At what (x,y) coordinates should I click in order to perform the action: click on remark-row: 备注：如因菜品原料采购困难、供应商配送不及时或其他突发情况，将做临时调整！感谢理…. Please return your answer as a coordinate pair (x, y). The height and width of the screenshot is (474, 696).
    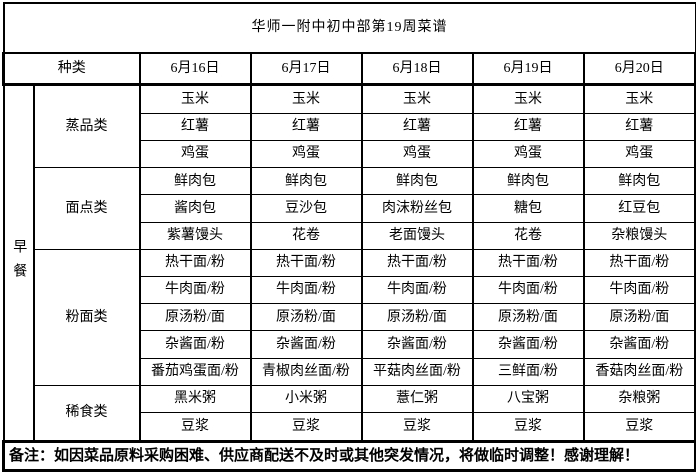
    Looking at the image, I should click on (348, 456).